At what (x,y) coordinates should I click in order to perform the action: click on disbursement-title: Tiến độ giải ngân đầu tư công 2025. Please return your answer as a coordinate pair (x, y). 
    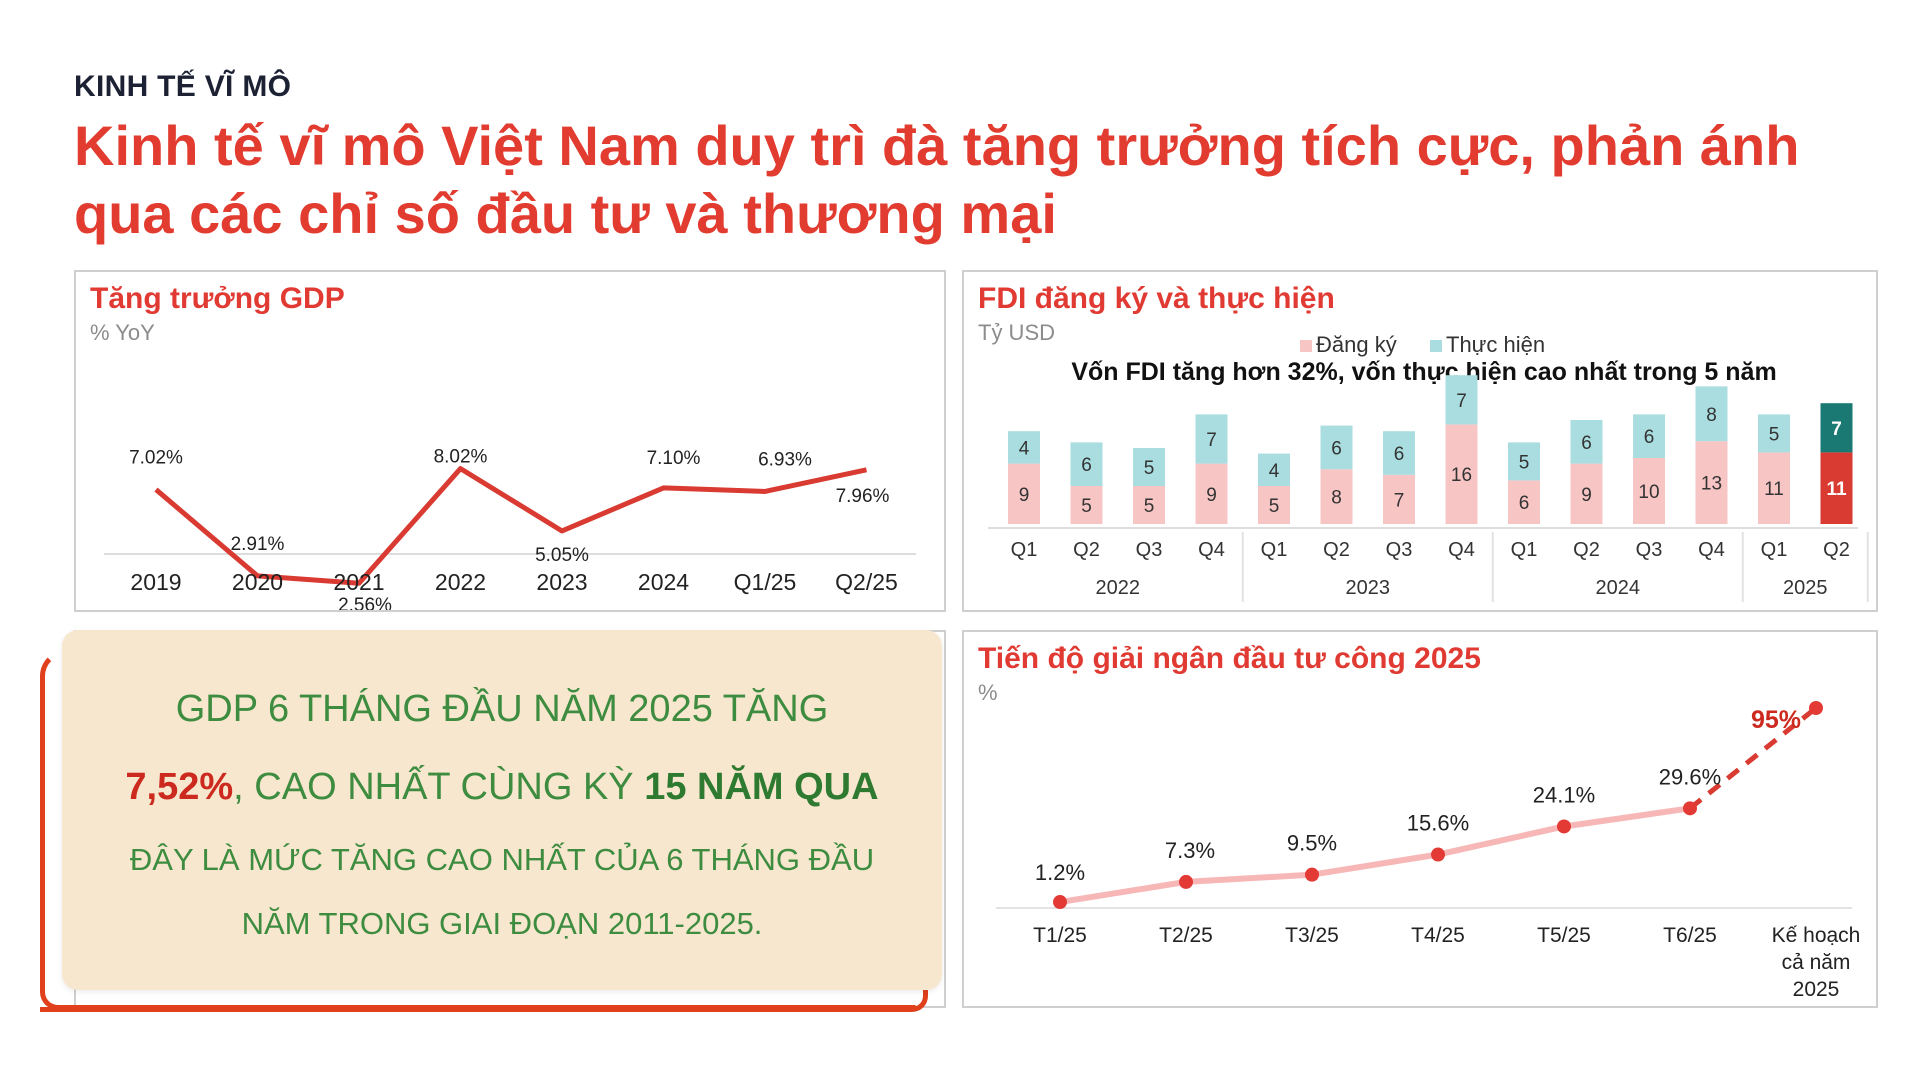
    Looking at the image, I should click on (1229, 658).